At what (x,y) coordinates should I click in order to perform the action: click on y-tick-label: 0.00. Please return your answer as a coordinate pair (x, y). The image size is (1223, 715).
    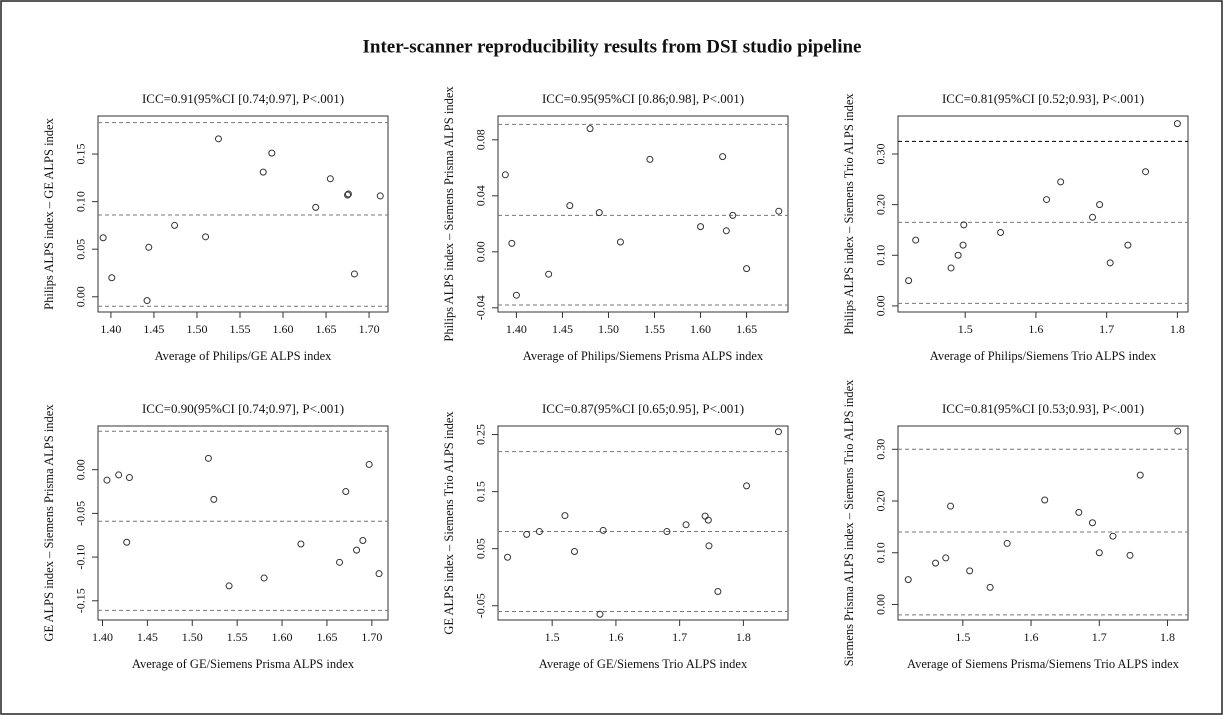
    Looking at the image, I should click on (881, 604).